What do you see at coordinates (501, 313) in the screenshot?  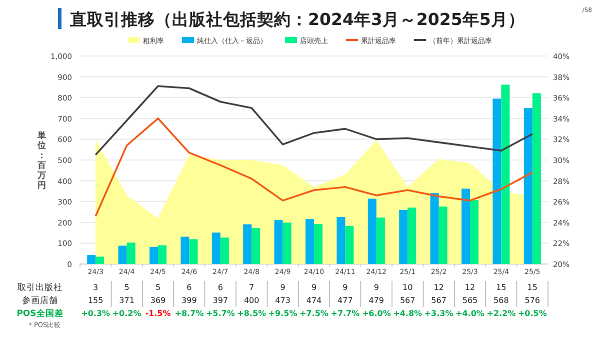 I see `text: +2.2%` at bounding box center [501, 313].